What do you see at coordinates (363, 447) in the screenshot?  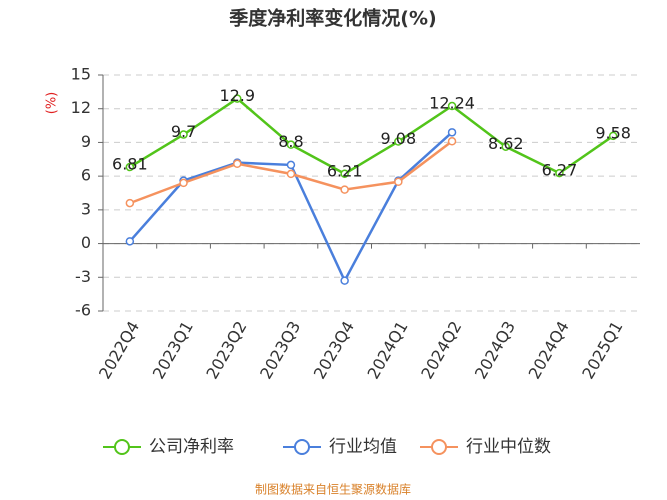 I see `legend-label: 行业均值` at bounding box center [363, 447].